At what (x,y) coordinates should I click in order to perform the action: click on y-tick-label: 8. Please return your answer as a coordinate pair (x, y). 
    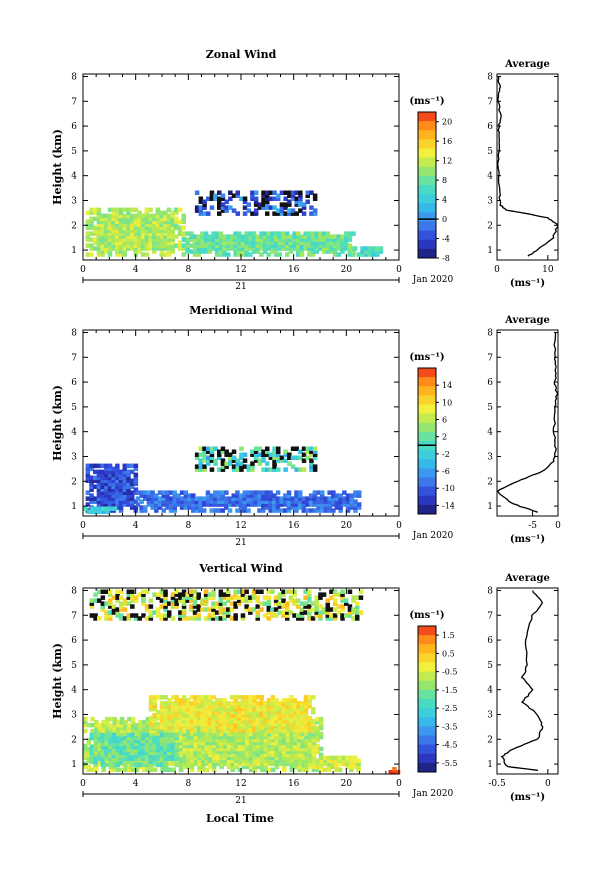
    Looking at the image, I should click on (74, 333).